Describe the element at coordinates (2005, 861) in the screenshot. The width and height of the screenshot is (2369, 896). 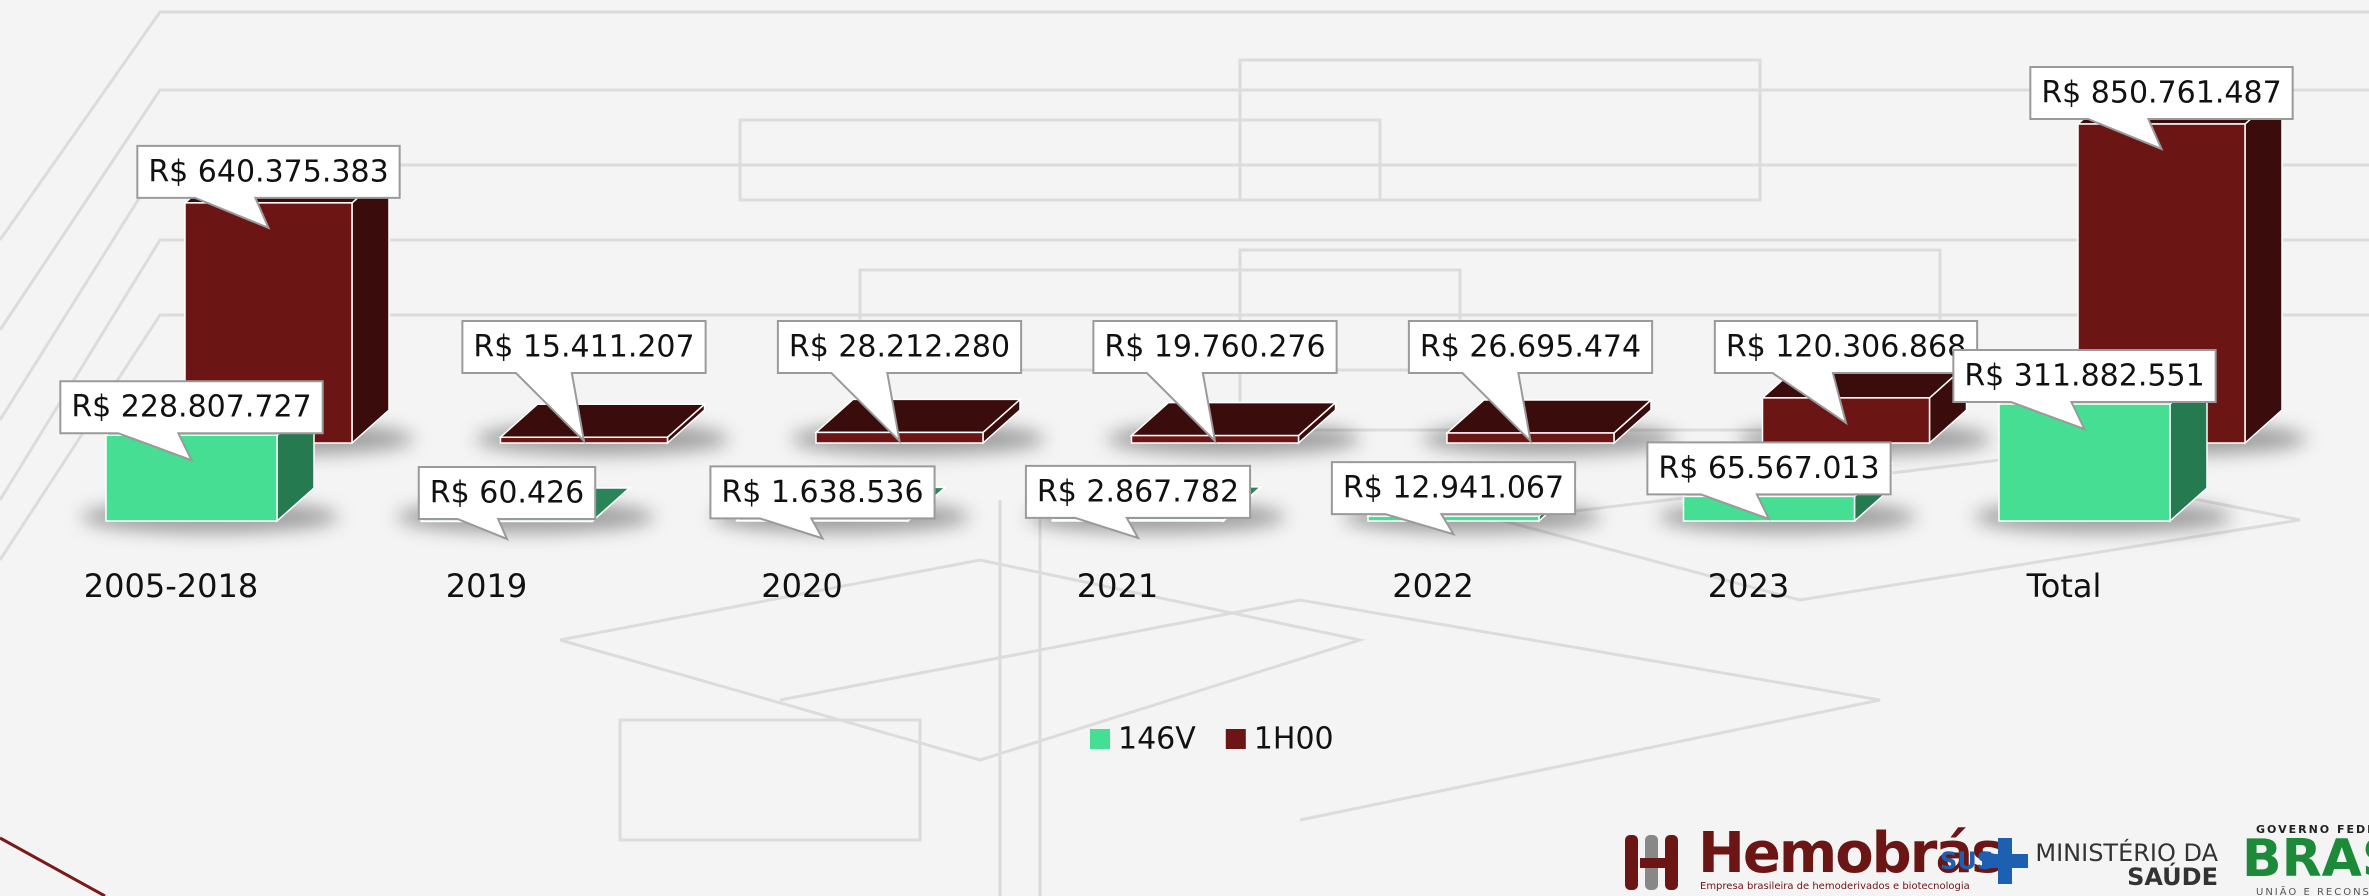
I see `sus-cross` at that location.